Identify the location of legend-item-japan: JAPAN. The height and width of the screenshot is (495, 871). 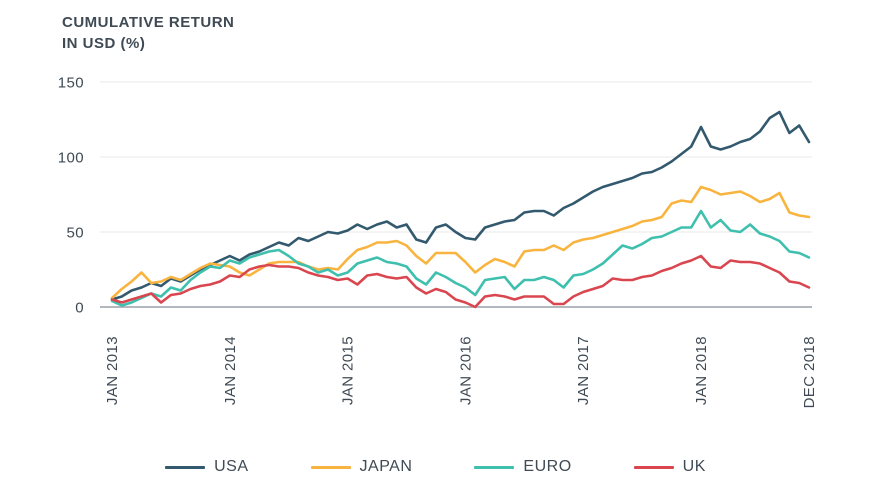
(361, 467).